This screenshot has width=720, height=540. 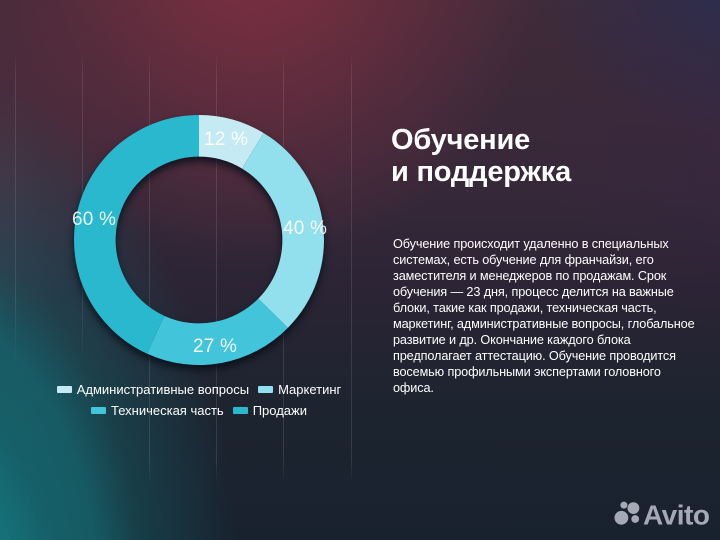 What do you see at coordinates (676, 515) in the screenshot?
I see `svg-text: Avito` at bounding box center [676, 515].